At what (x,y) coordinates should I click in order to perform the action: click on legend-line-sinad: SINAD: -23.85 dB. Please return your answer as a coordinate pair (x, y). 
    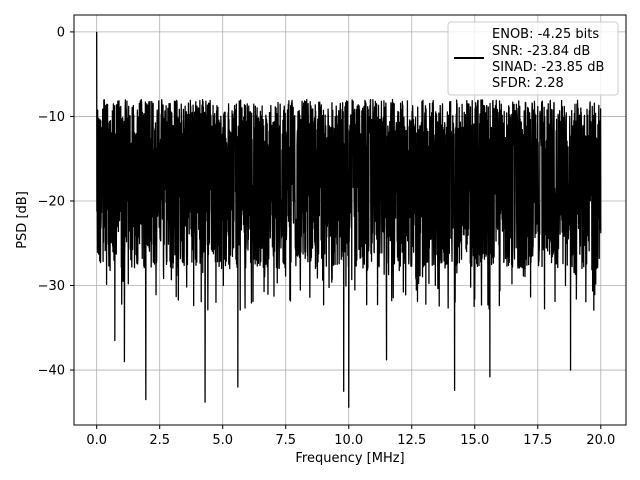
    Looking at the image, I should click on (548, 67).